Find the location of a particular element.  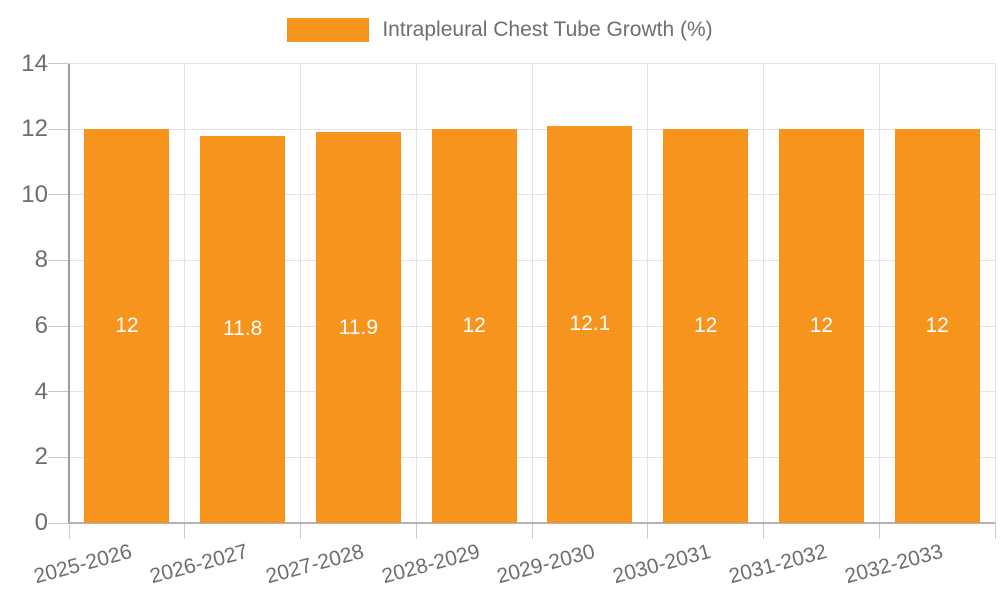

y-tick-label: 6 is located at coordinates (41, 326).